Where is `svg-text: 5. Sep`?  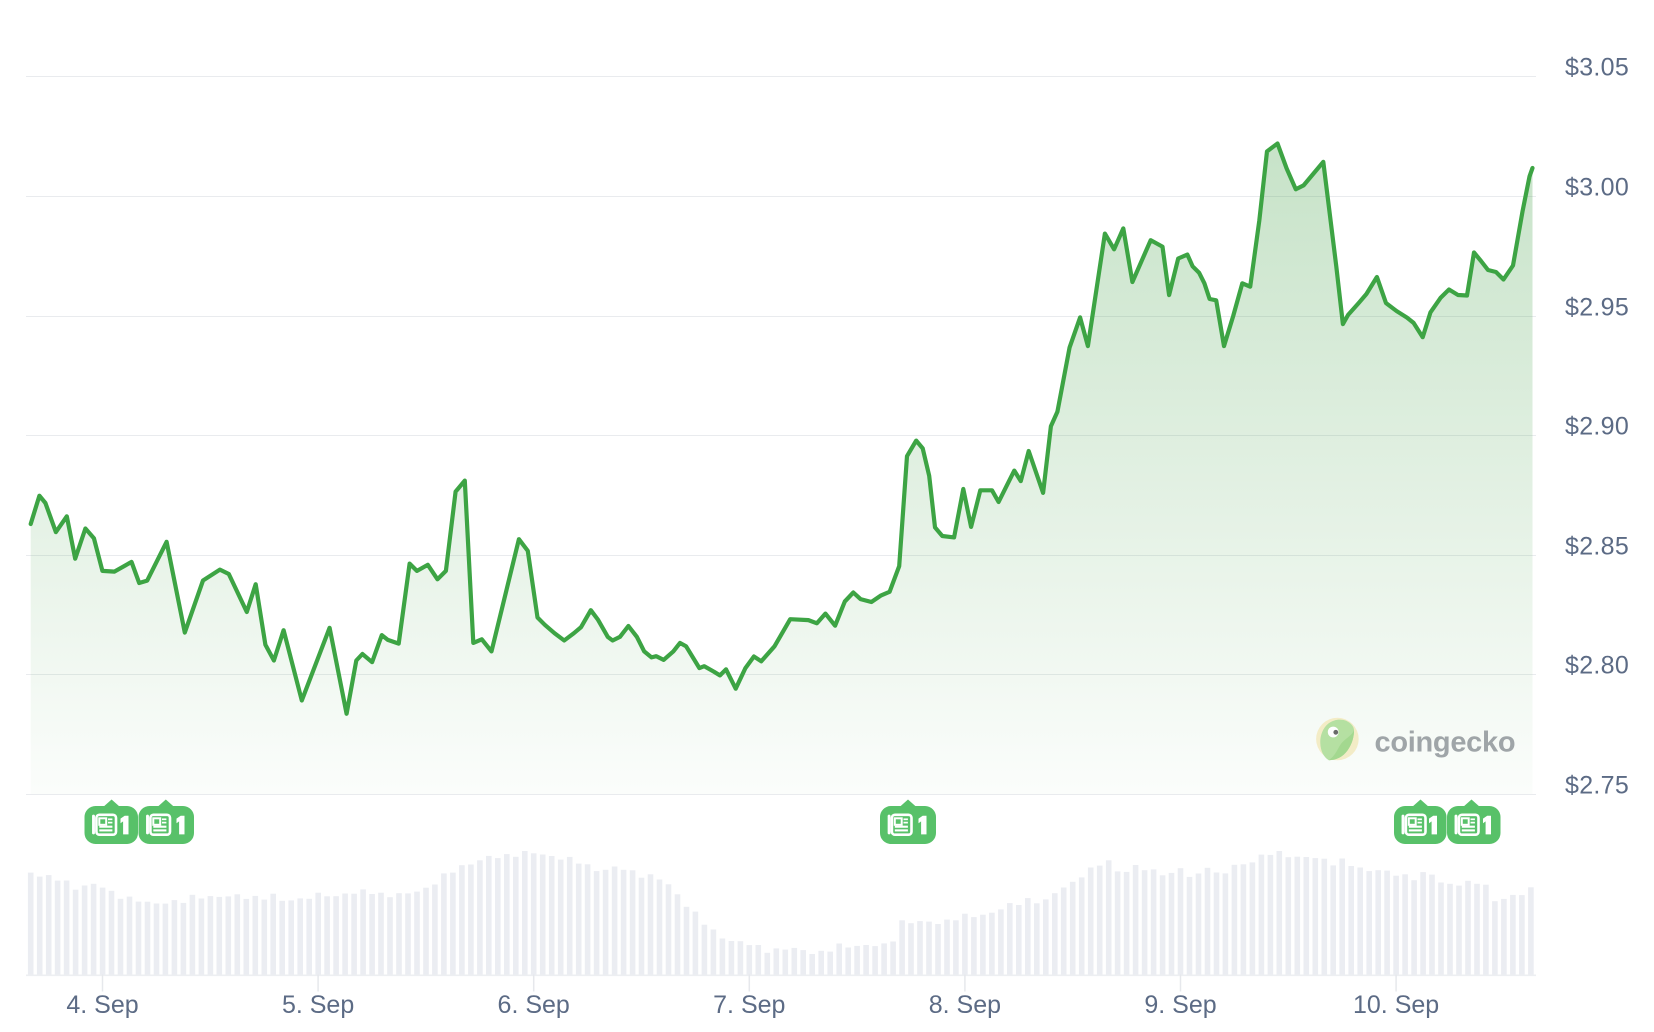
svg-text: 5. Sep is located at coordinates (318, 1005).